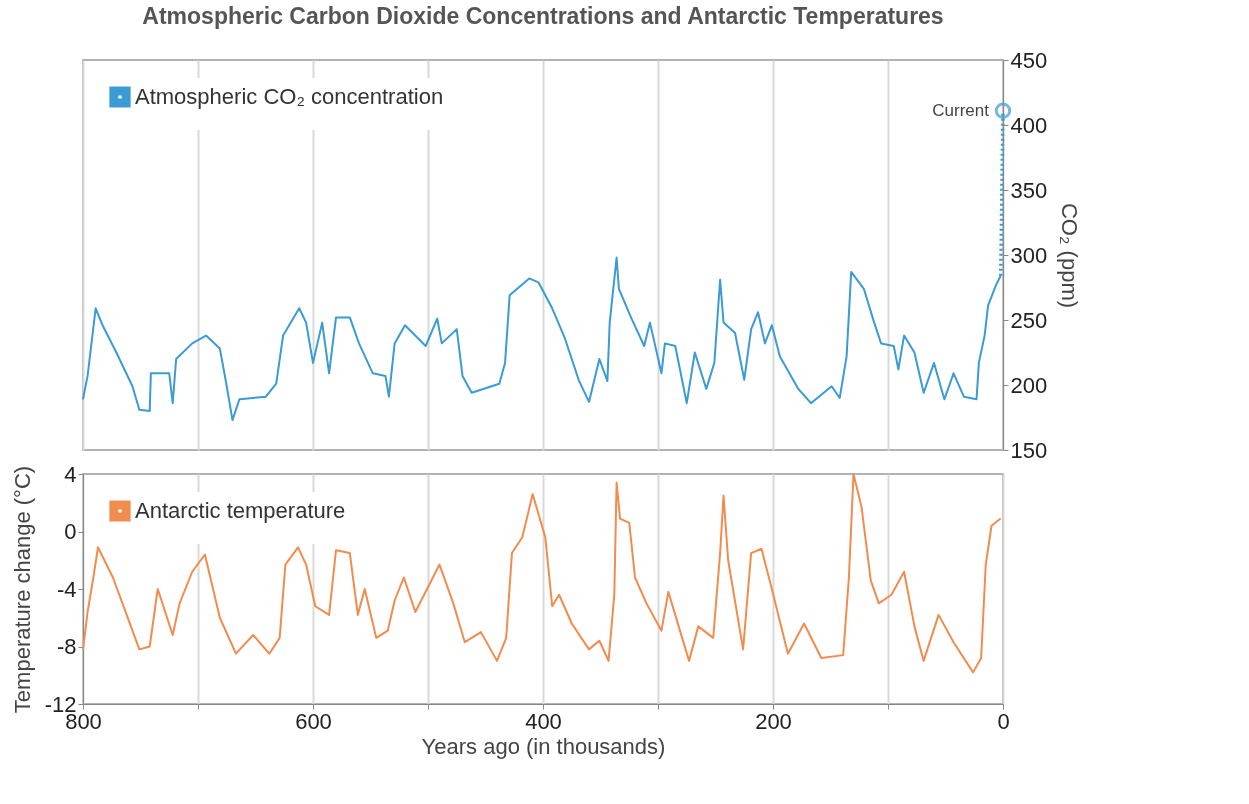 This screenshot has height=804, width=1249. Describe the element at coordinates (543, 16) in the screenshot. I see `chart-title: Atmospheric Carbon Dioxide Concentrations and Antarctic Temperatures` at that location.